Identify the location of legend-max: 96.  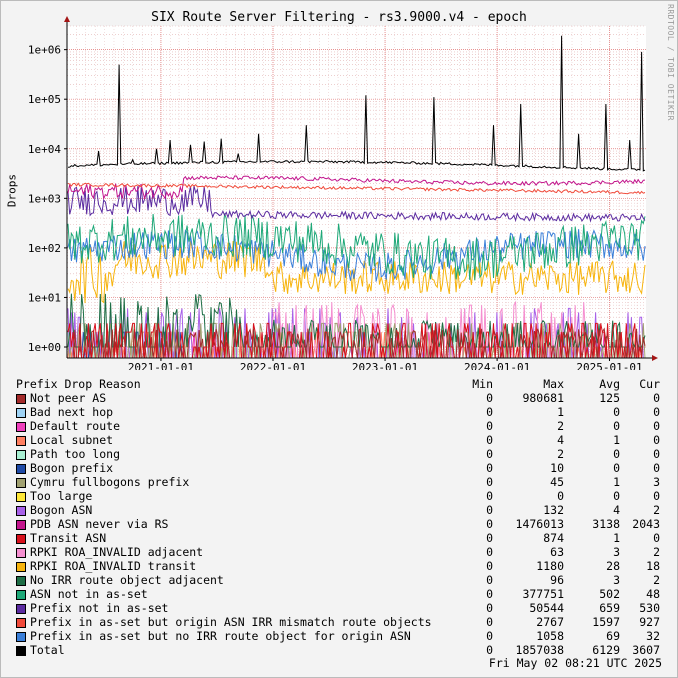
(557, 580).